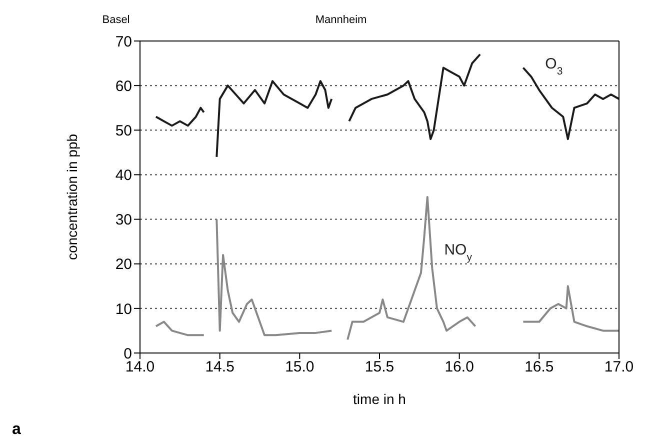 The image size is (658, 447). Describe the element at coordinates (123, 265) in the screenshot. I see `y-tick-label: 20` at that location.